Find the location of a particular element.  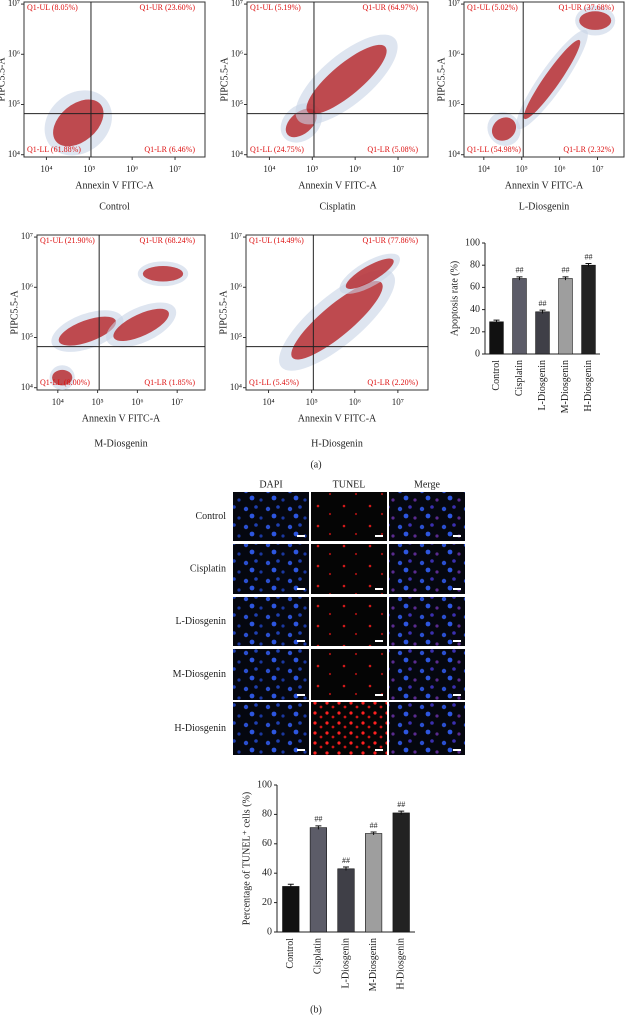

y-tick-label: 60 is located at coordinates (475, 287).